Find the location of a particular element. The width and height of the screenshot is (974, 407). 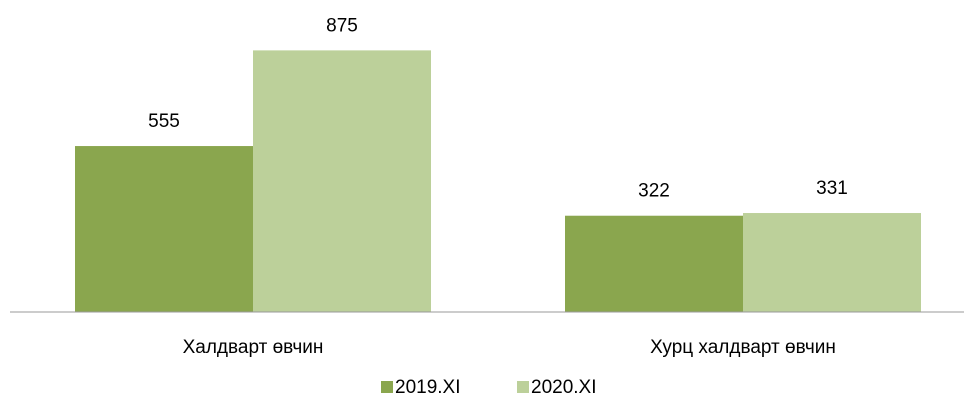

value-label: 322 is located at coordinates (654, 191).